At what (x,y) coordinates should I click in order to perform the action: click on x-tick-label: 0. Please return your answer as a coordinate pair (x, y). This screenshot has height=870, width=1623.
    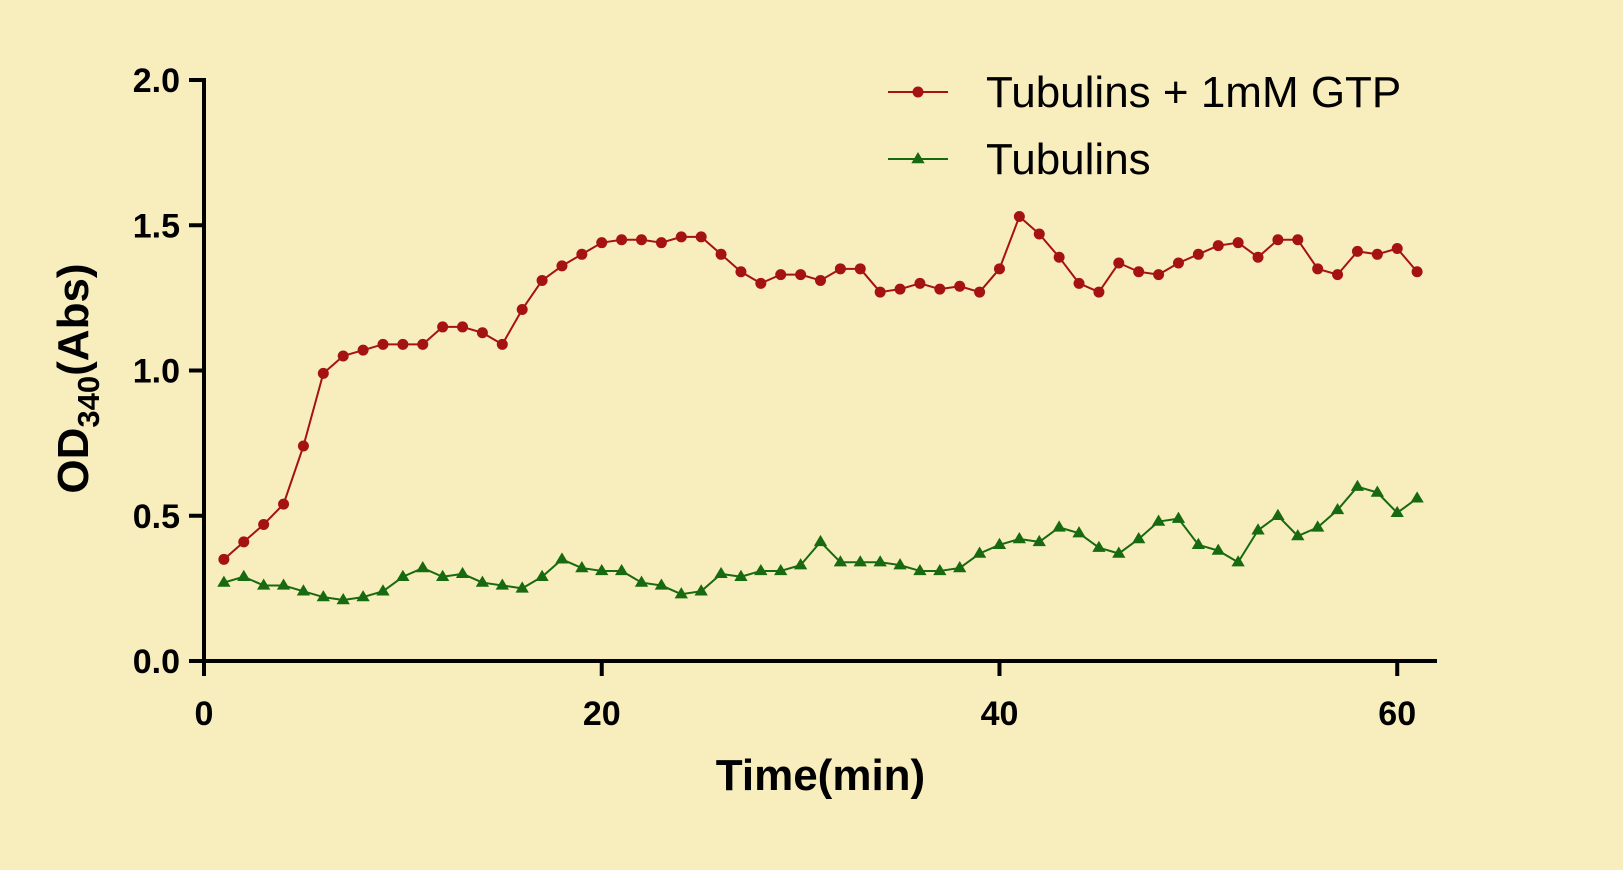
    Looking at the image, I should click on (204, 714).